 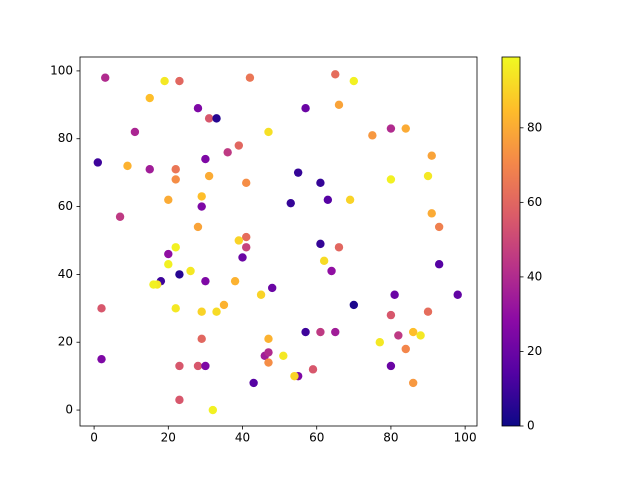 What do you see at coordinates (65, 138) in the screenshot?
I see `y-tick-label: 80` at bounding box center [65, 138].